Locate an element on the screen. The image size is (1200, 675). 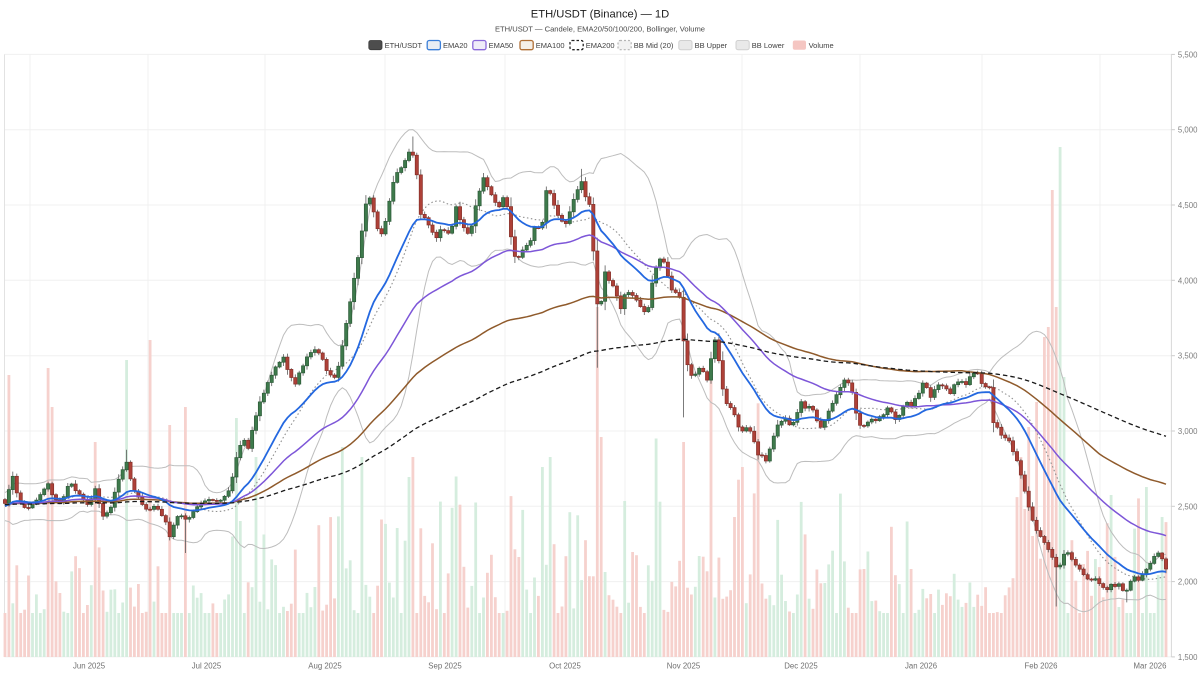
svg-text: Dec 2025 is located at coordinates (801, 666).